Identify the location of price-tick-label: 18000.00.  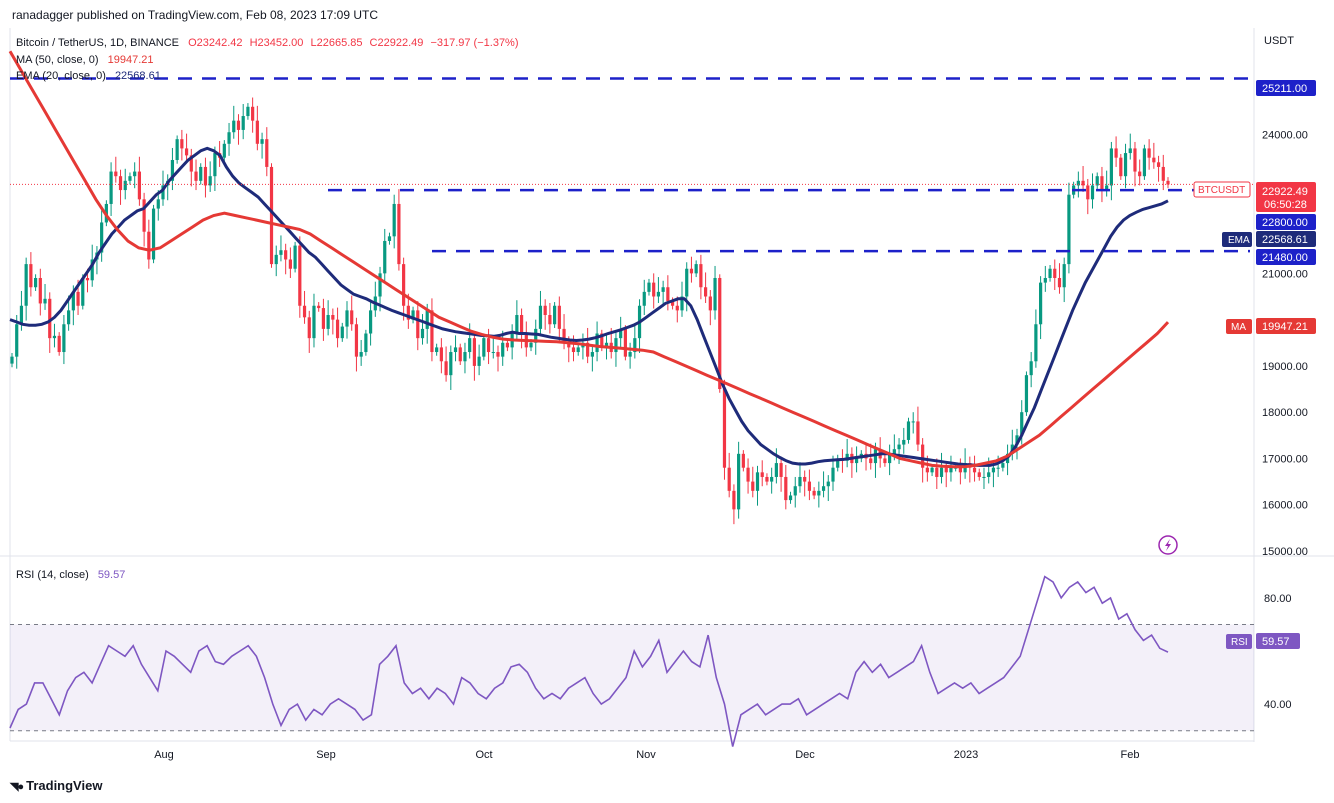
(1285, 413).